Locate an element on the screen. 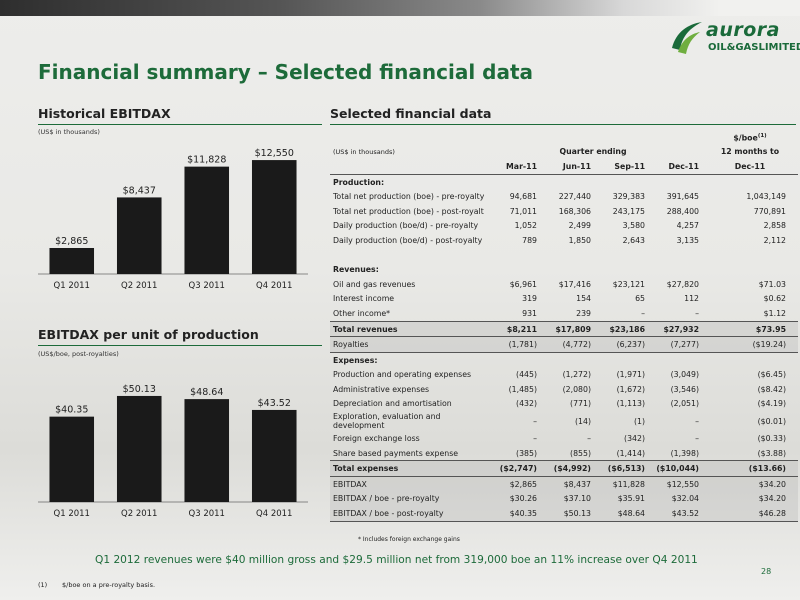 The width and height of the screenshot is (800, 600). row-label: EBITDAX / boe - pre-royalty is located at coordinates (407, 499).